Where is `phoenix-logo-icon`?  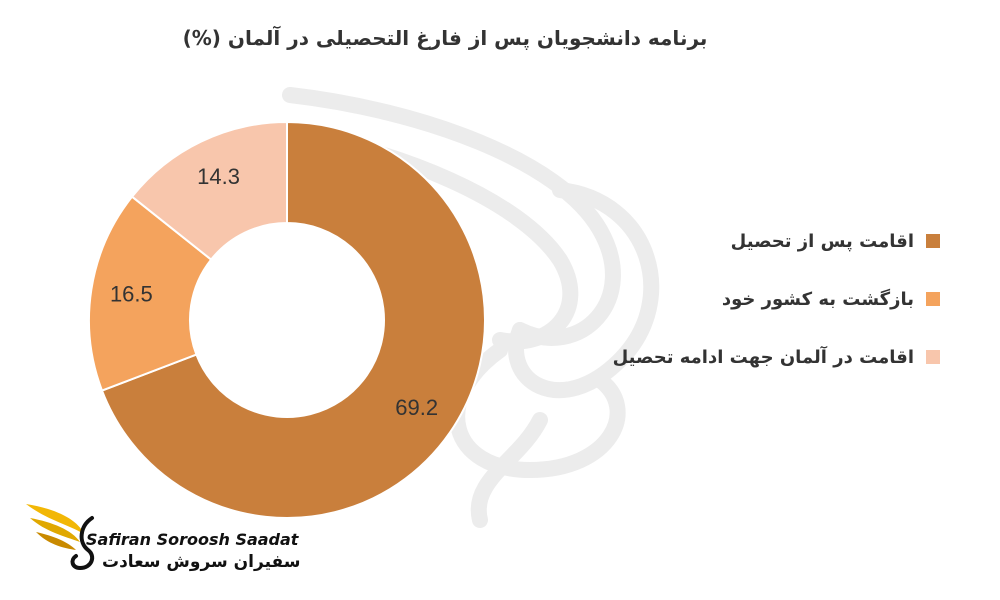
phoenix-logo-icon is located at coordinates (60, 537).